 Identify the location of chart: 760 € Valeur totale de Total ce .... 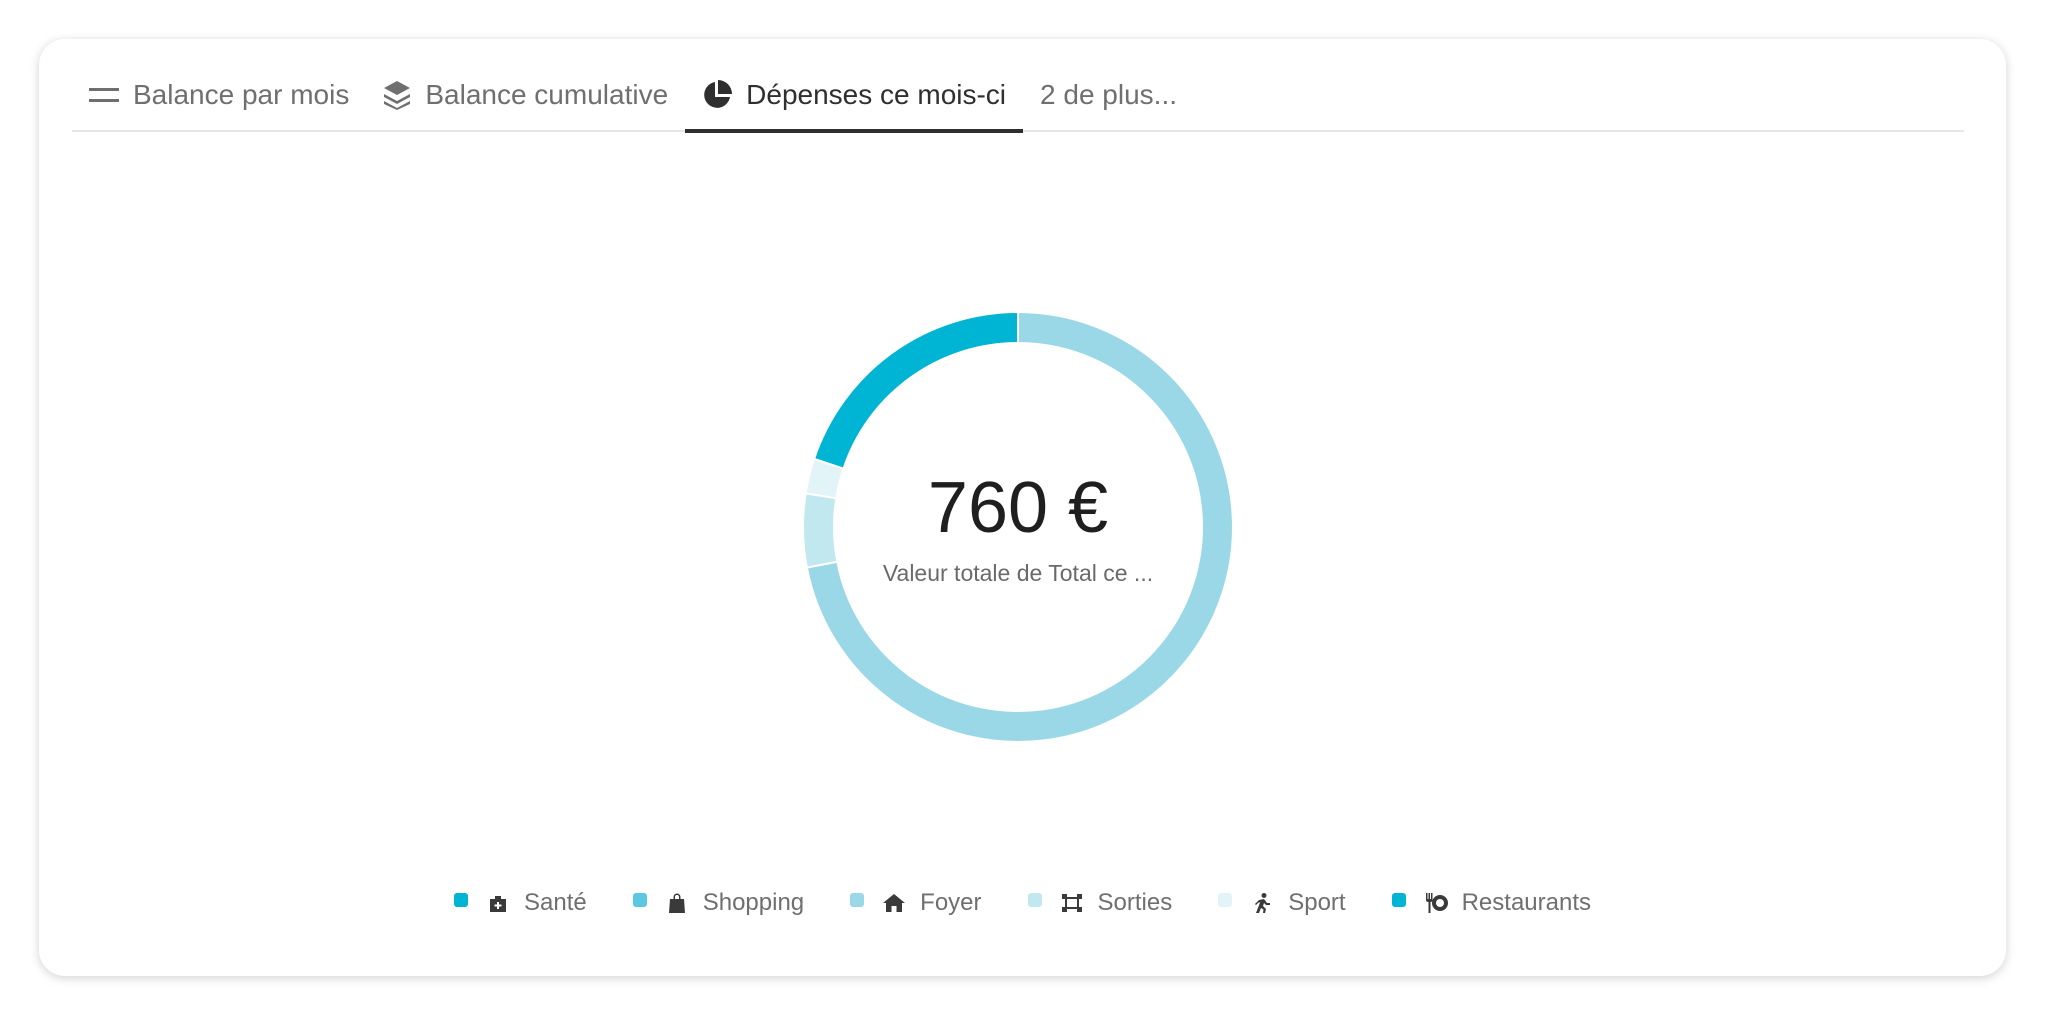
(1018, 526).